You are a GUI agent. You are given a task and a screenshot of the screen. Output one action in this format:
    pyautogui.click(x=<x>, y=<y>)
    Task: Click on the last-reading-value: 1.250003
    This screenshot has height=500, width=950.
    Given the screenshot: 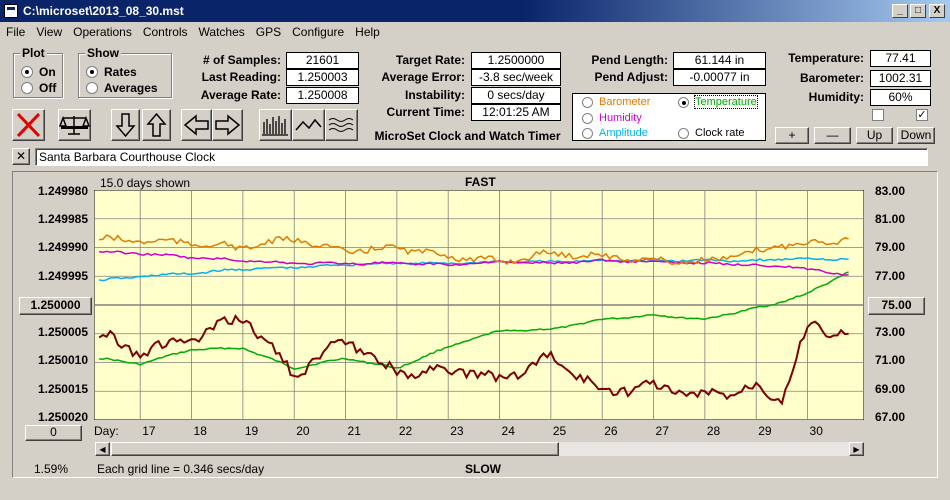 What is the action you would take?
    pyautogui.click(x=322, y=77)
    